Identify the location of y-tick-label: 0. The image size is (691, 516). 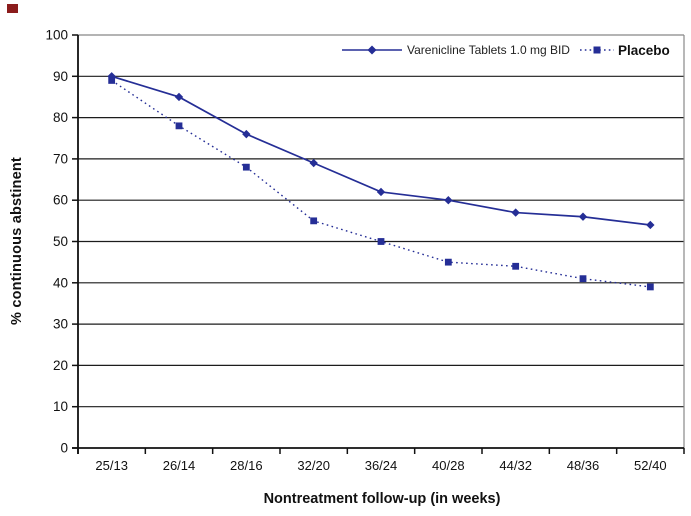
(64, 448).